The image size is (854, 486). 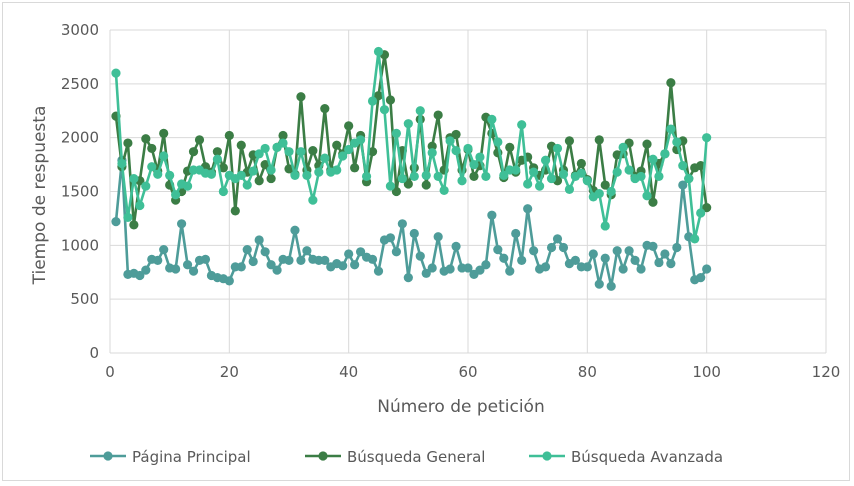 What do you see at coordinates (40, 196) in the screenshot?
I see `y-axis-title: Tiempo de respuesta` at bounding box center [40, 196].